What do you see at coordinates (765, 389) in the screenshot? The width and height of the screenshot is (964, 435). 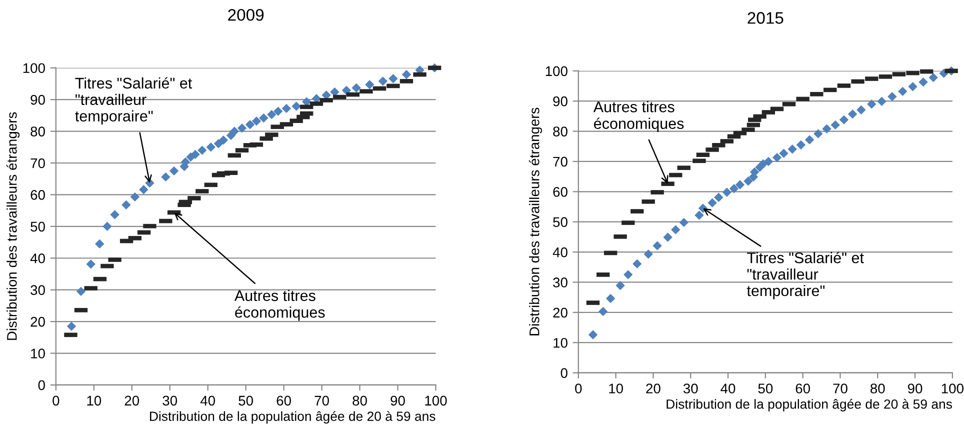 I see `x-tick-label: 50` at bounding box center [765, 389].